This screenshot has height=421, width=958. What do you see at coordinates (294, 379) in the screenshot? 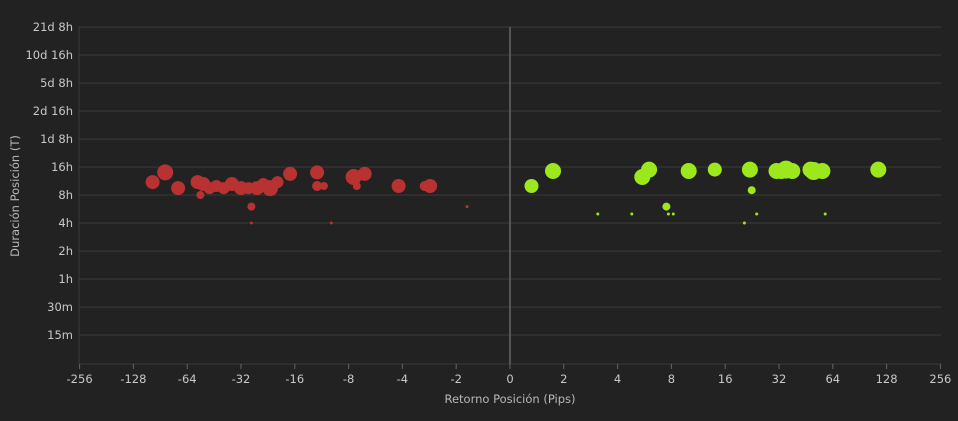
I see `x-tick-label: -16` at bounding box center [294, 379].